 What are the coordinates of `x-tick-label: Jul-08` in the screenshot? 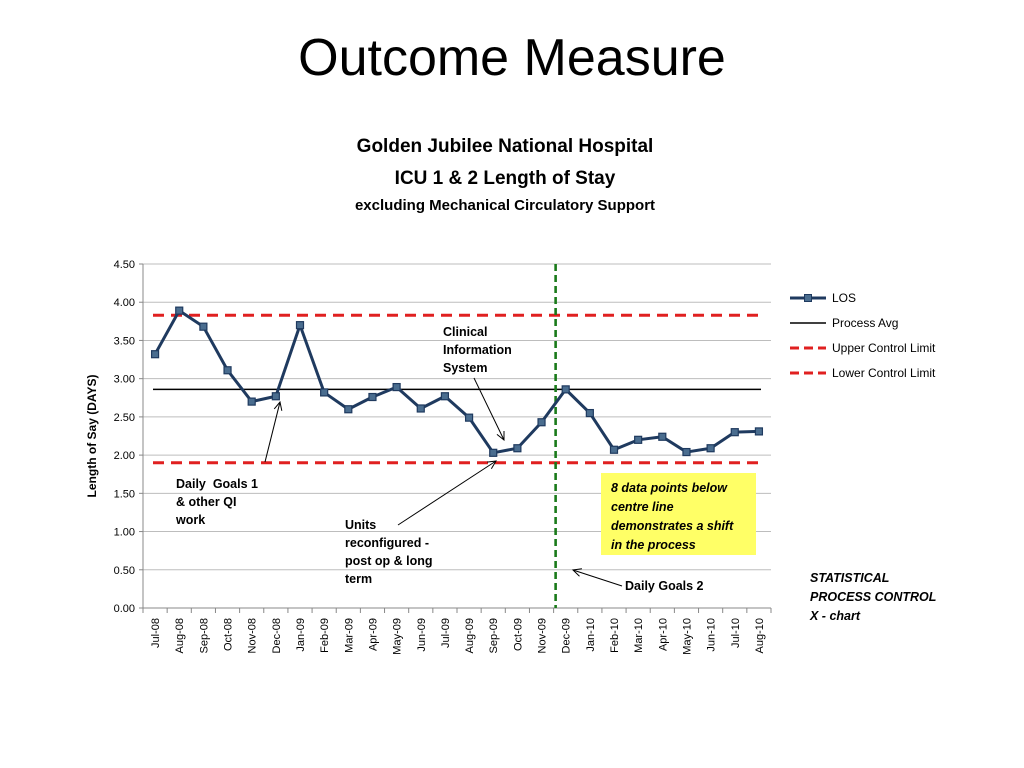 It's located at (156, 633).